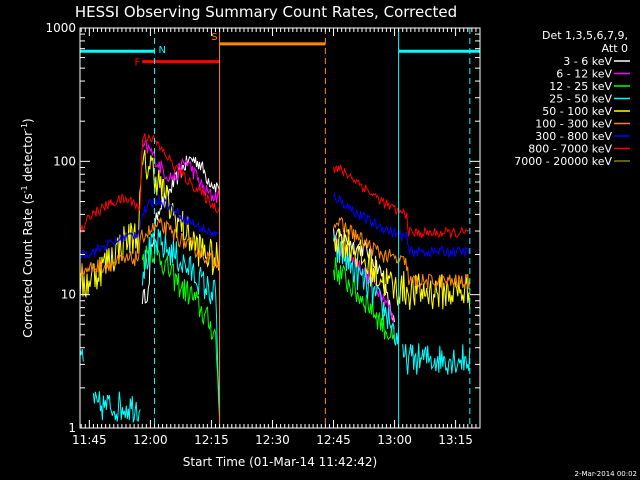 Image resolution: width=640 pixels, height=480 pixels. Describe the element at coordinates (615, 48) in the screenshot. I see `legend-header-attenuator: Att 0` at that location.